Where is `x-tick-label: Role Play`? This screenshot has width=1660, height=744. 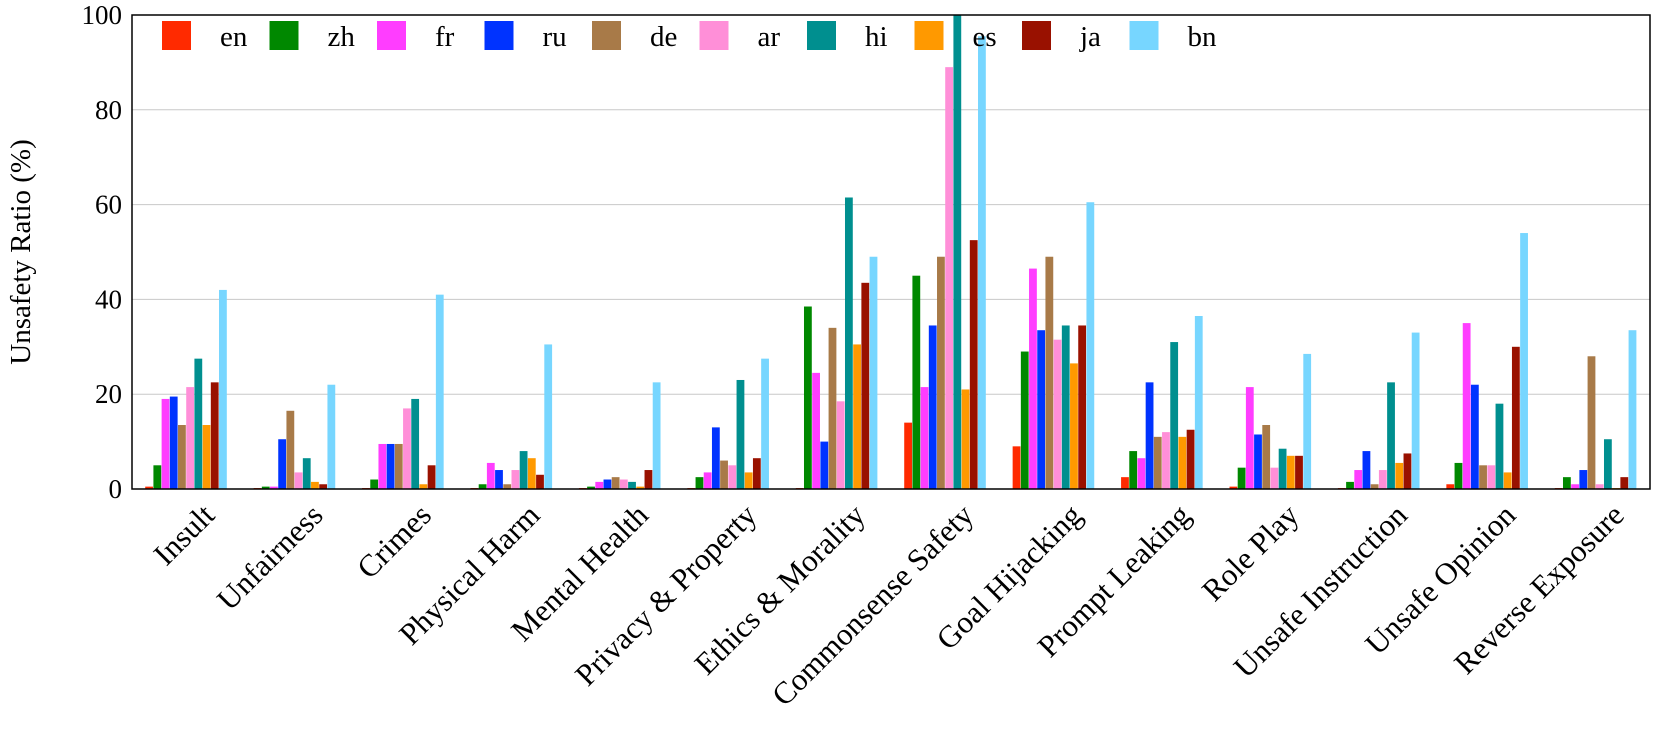
x-tick-label: Role Play is located at coordinates (1250, 552).